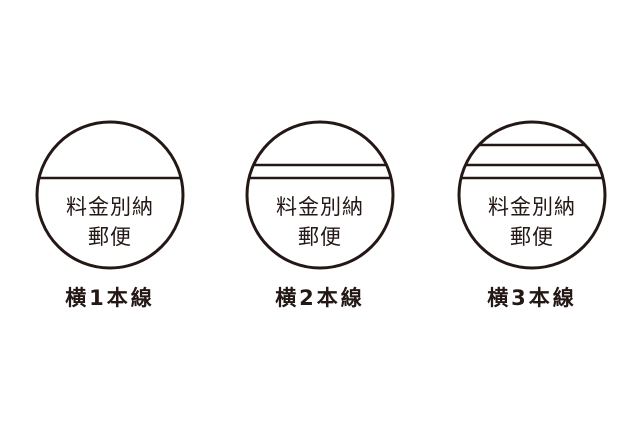 The height and width of the screenshot is (427, 640). Describe the element at coordinates (110, 298) in the screenshot. I see `mark-1-caption: 横1本線` at that location.